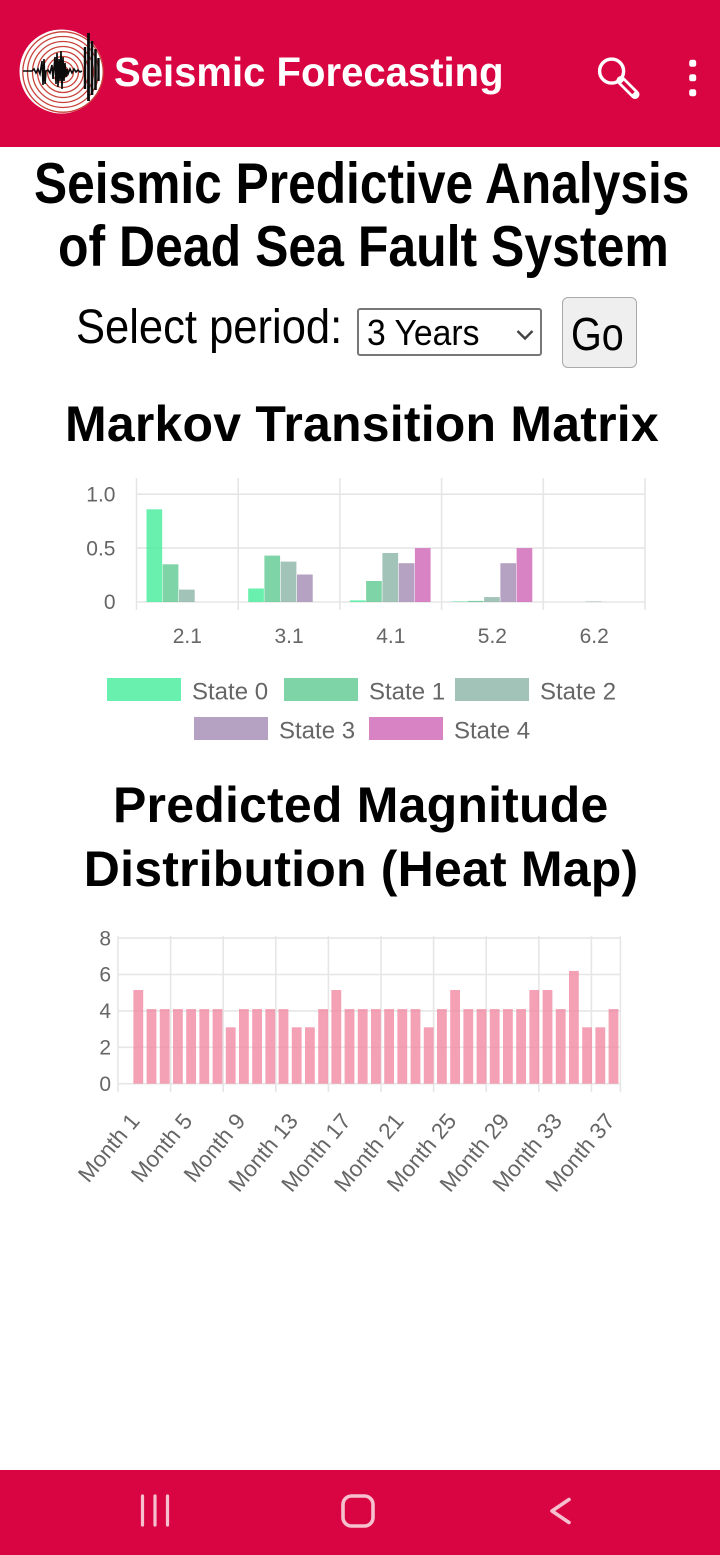 The height and width of the screenshot is (1555, 720). Describe the element at coordinates (105, 1048) in the screenshot. I see `svg-text: 2` at that location.